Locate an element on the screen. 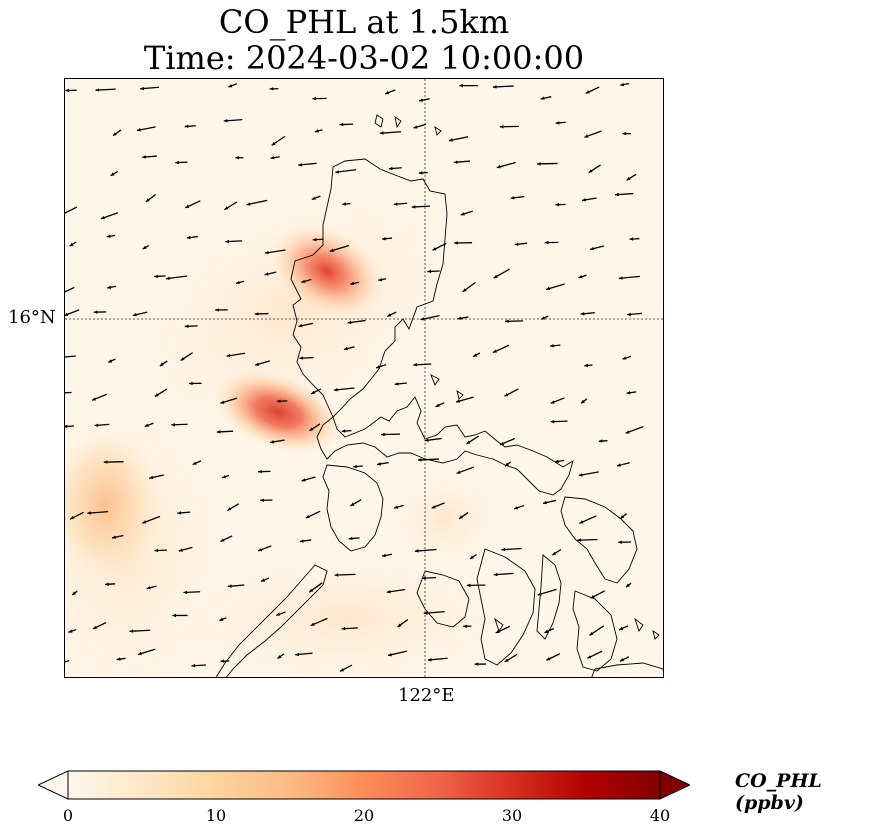 This screenshot has height=836, width=885. colorbar-min-extend is located at coordinates (53, 785).